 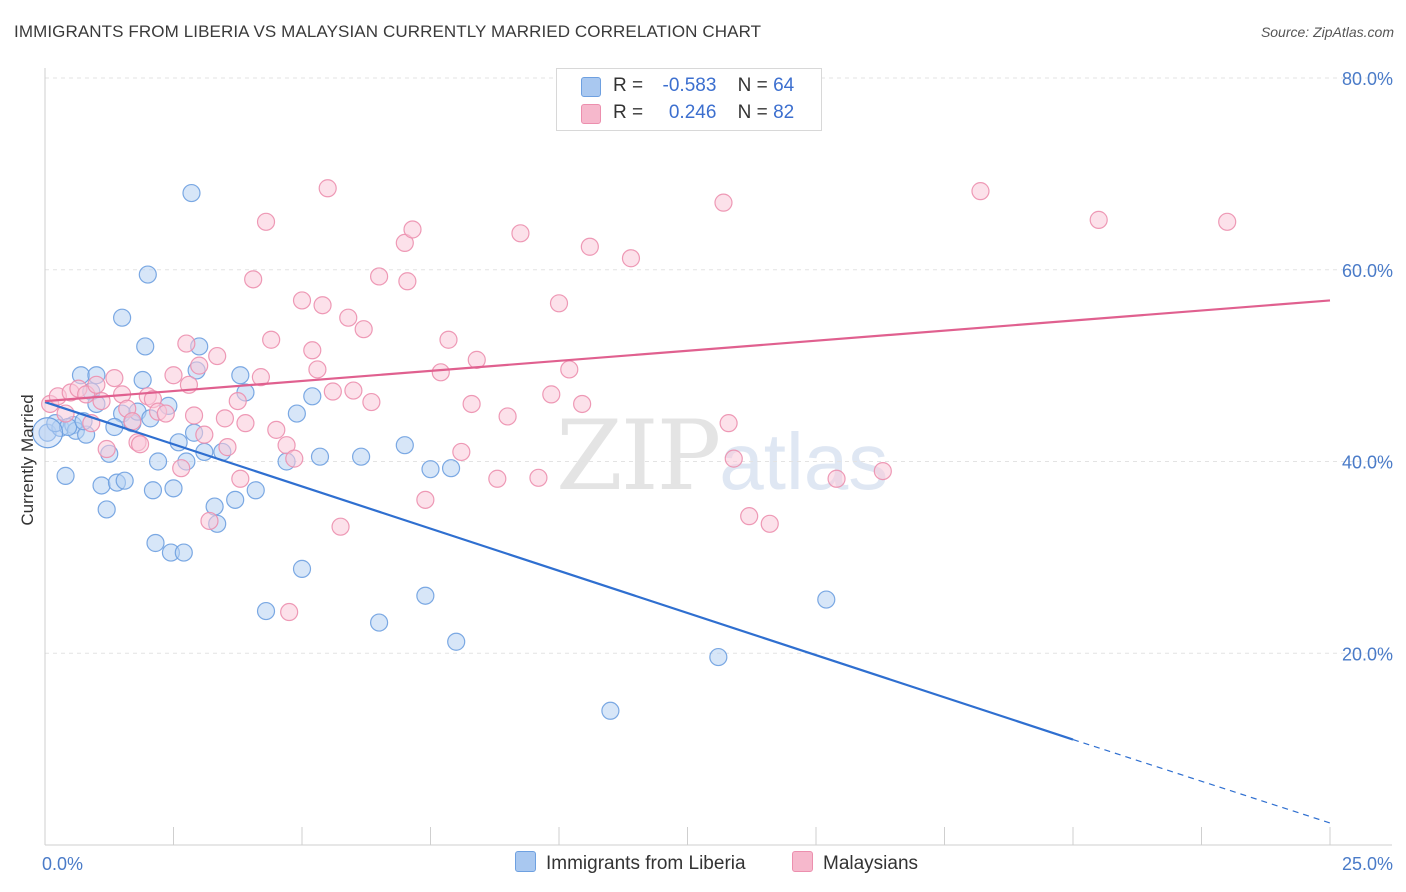 I want to click on watermark: ZIPatlas, so click(x=722, y=456).